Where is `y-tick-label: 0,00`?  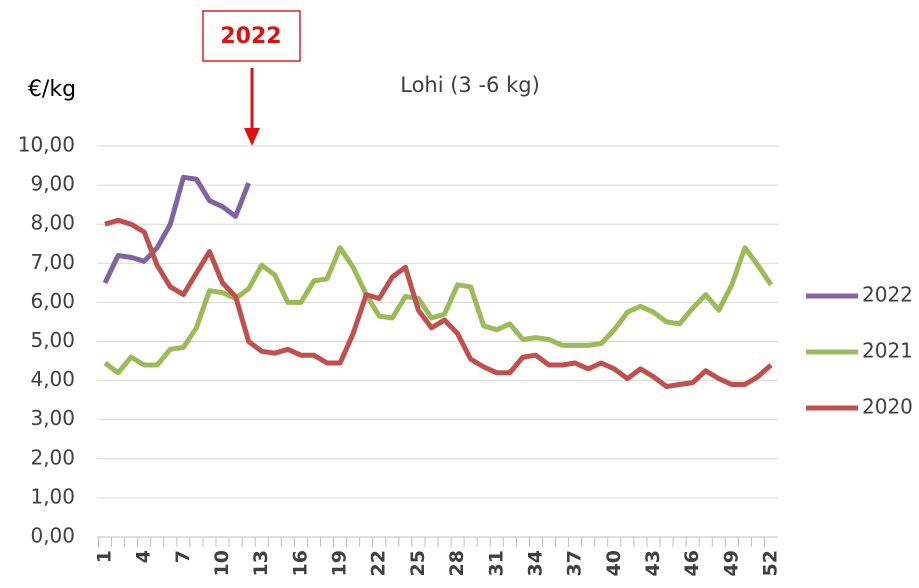
y-tick-label: 0,00 is located at coordinates (52, 536).